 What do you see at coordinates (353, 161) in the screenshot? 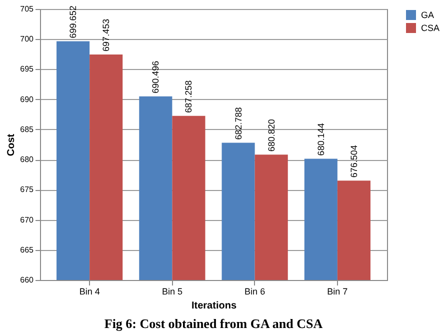
I see `data-label: 676.504` at bounding box center [353, 161].